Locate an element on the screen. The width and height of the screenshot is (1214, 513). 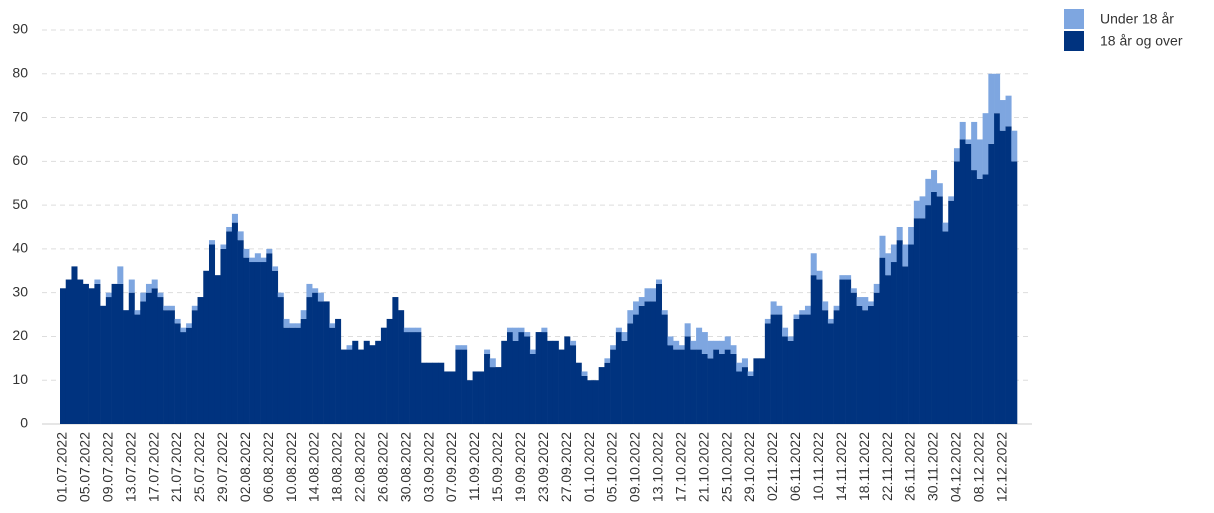
y-tick-label: 10 is located at coordinates (20, 379).